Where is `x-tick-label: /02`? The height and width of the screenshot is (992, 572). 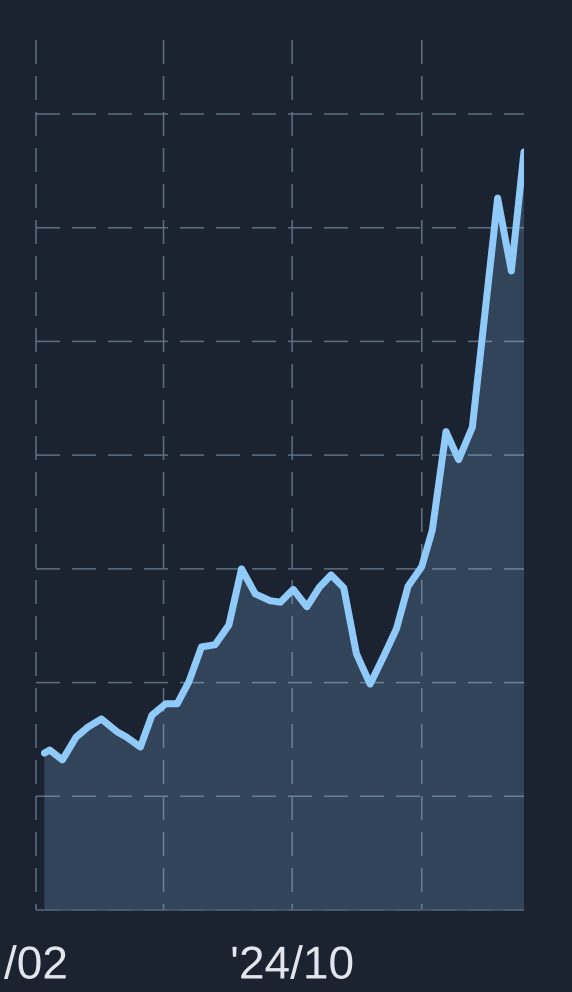 x-tick-label: /02 is located at coordinates (36, 962).